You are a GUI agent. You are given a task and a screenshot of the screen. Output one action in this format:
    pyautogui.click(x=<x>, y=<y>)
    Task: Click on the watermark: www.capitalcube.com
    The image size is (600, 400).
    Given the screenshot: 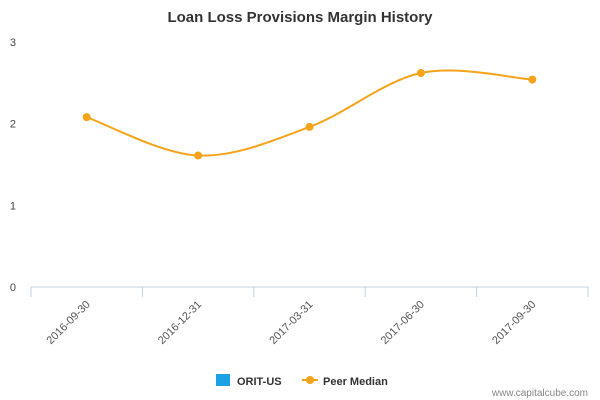 What is the action you would take?
    pyautogui.click(x=539, y=393)
    